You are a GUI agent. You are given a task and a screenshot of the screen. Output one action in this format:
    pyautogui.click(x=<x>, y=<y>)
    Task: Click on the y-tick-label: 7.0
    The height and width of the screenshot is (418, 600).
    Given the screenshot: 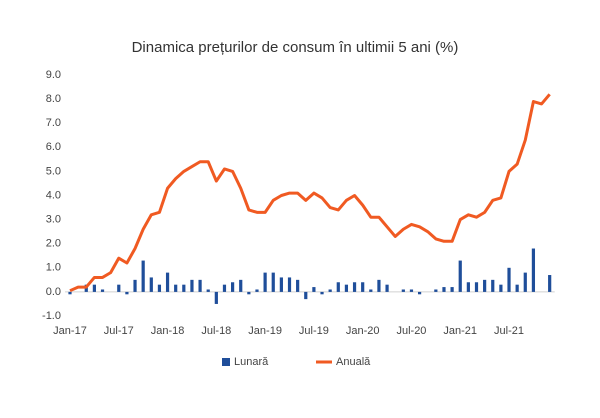 What is the action you would take?
    pyautogui.click(x=53, y=123)
    